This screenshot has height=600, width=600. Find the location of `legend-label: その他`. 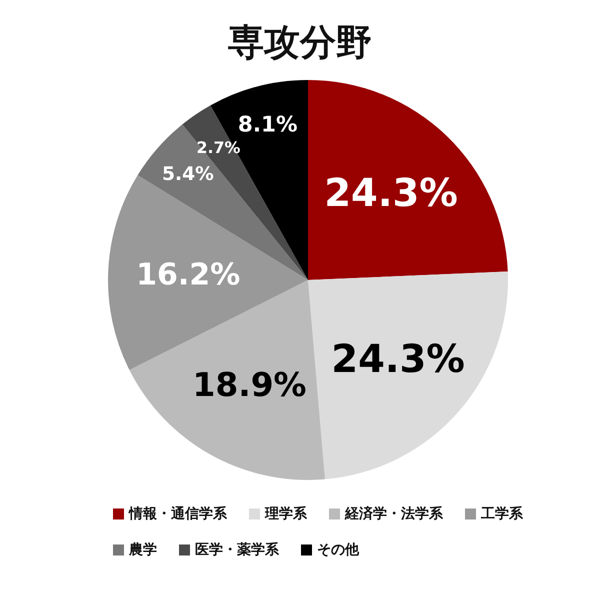

legend-label: その他 is located at coordinates (338, 550).